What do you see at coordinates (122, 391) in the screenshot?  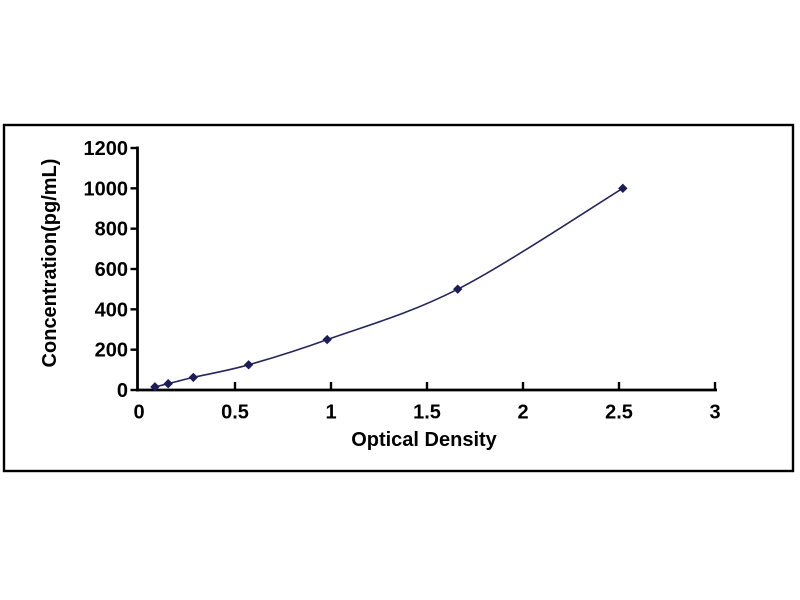 I see `y-tick-label: 0` at bounding box center [122, 391].